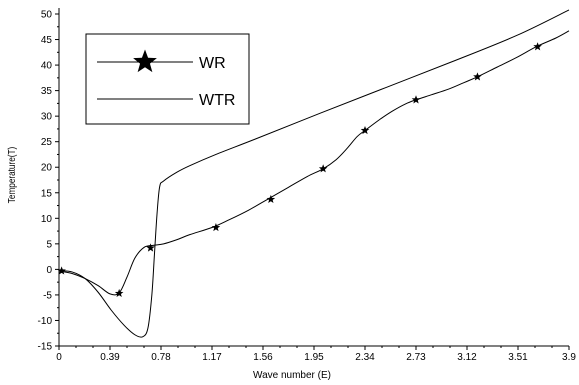  Describe the element at coordinates (49, 270) in the screenshot. I see `y-tick-label: 0` at that location.